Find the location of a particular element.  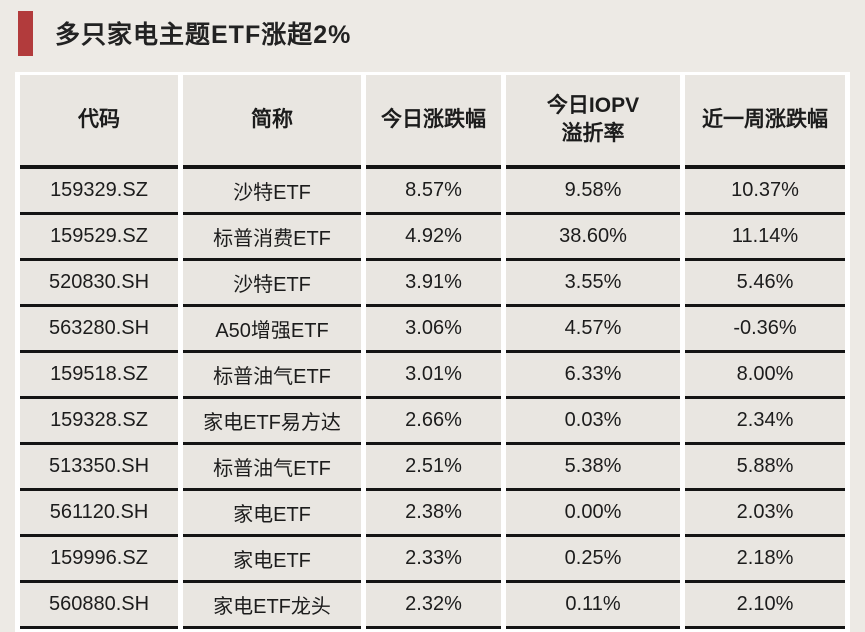

cell-today-change: 4.92% is located at coordinates (433, 238).